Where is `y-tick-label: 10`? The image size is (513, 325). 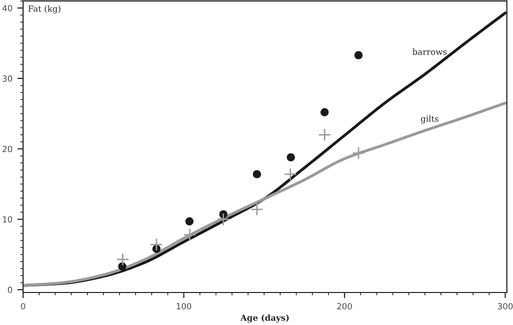 y-tick-label: 10 is located at coordinates (7, 219).